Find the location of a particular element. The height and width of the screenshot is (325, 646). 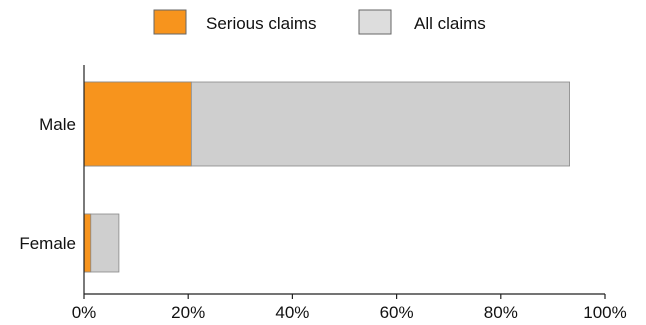

y-tick-label-male: Male is located at coordinates (57, 124).